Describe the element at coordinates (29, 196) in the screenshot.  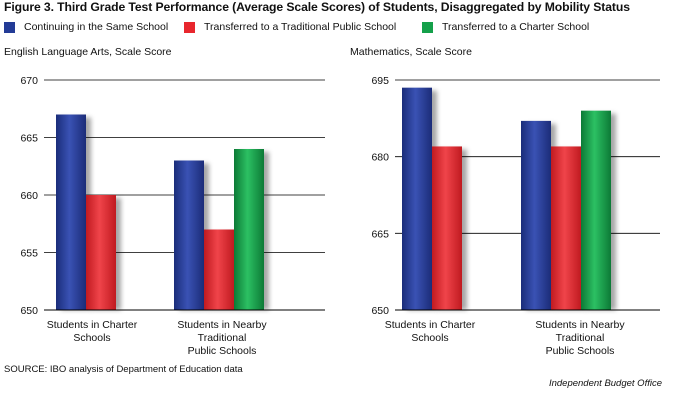
I see `y-tick-label: 660` at that location.